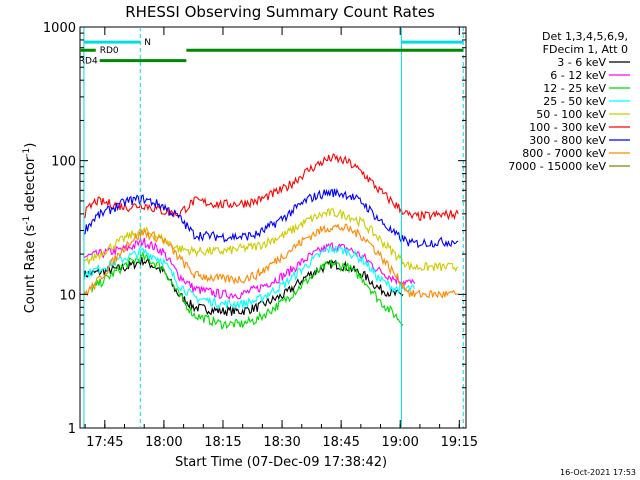  I want to click on x-tick-label-2: 18:15, so click(222, 442).